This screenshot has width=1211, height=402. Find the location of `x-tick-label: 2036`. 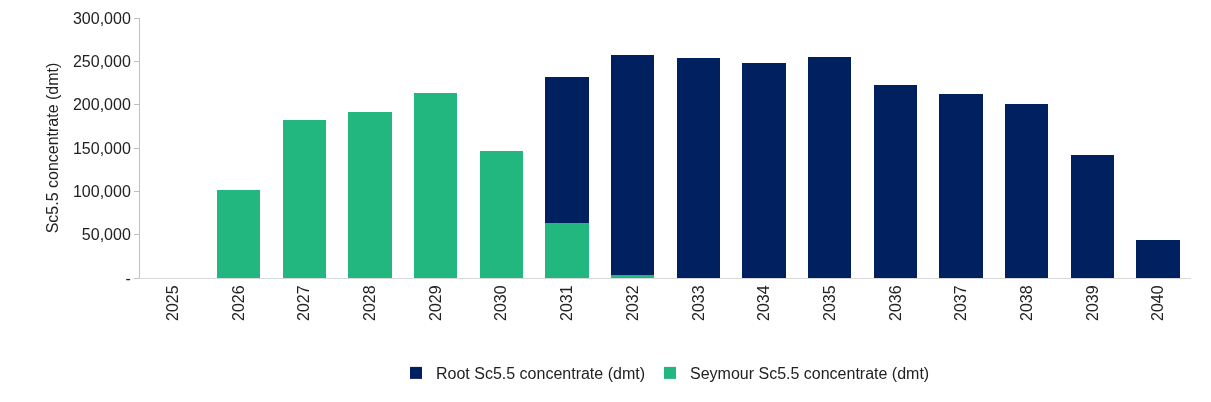

x-tick-label: 2036 is located at coordinates (895, 303).